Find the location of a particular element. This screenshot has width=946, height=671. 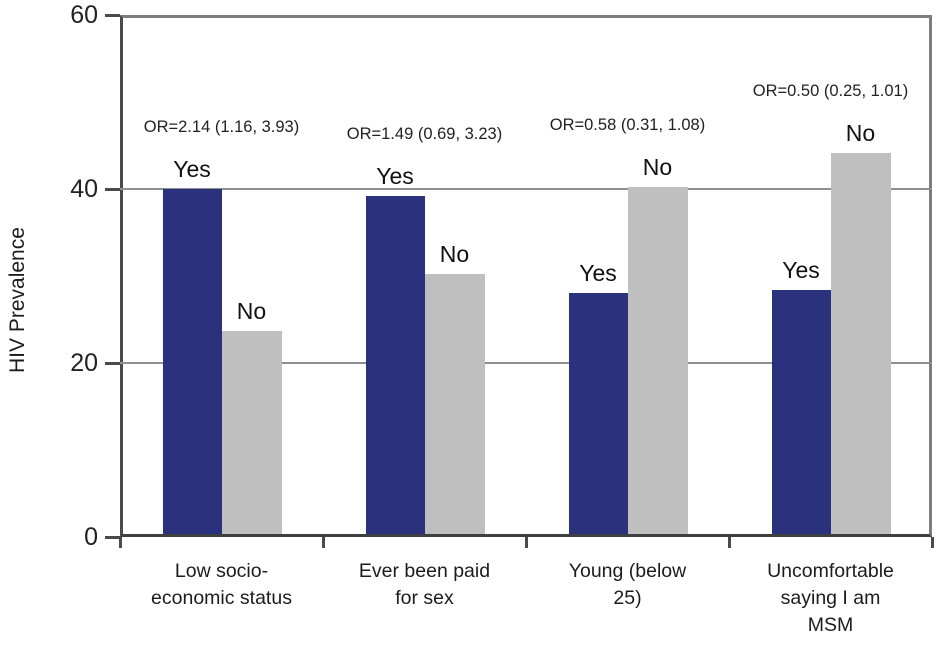

category-label: Young (below 25) is located at coordinates (628, 585).